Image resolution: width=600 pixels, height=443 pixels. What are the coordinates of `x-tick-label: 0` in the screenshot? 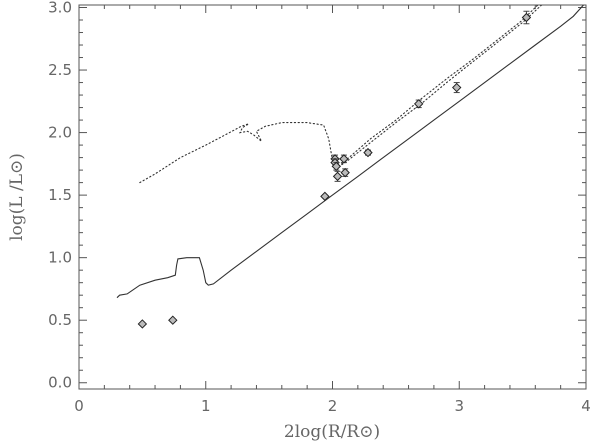 It's located at (79, 406).